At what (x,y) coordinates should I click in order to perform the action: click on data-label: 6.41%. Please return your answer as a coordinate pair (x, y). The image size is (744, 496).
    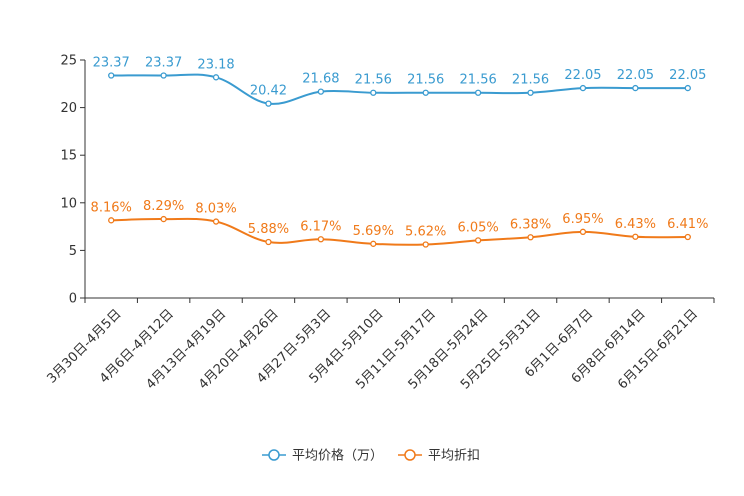
    Looking at the image, I should click on (687, 224).